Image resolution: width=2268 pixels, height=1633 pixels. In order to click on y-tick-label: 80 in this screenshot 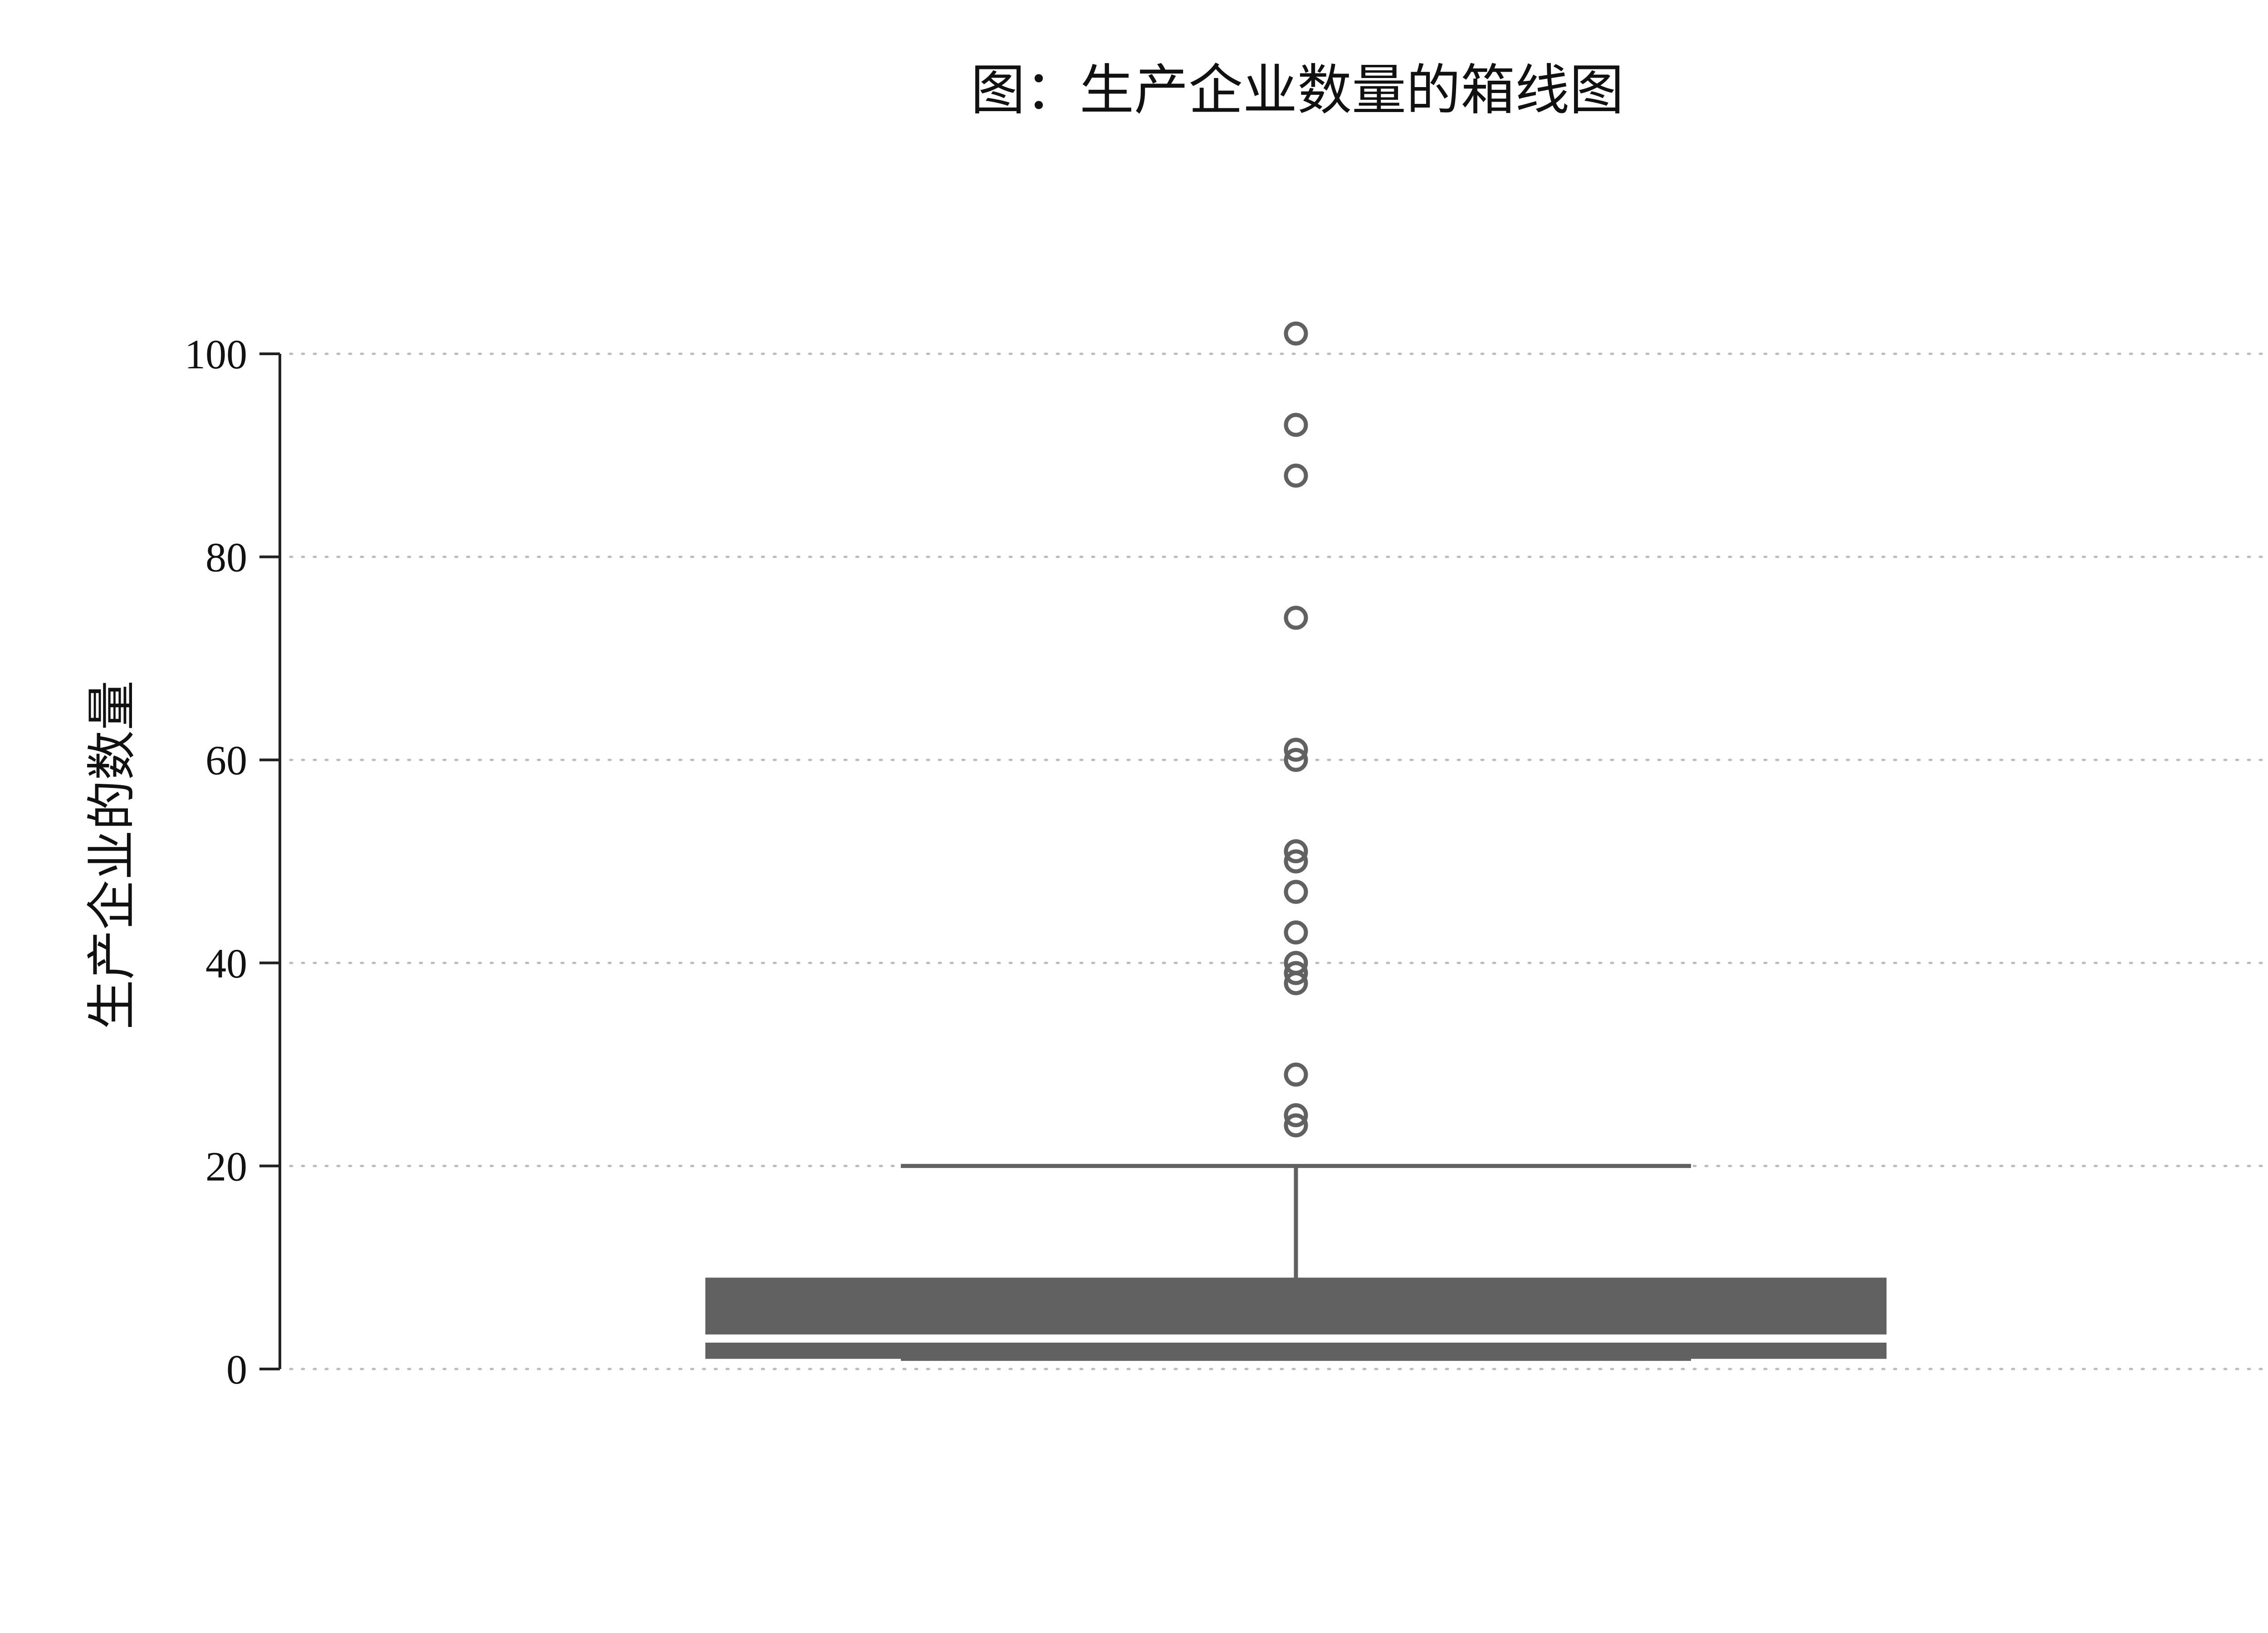, I will do `click(226, 557)`.